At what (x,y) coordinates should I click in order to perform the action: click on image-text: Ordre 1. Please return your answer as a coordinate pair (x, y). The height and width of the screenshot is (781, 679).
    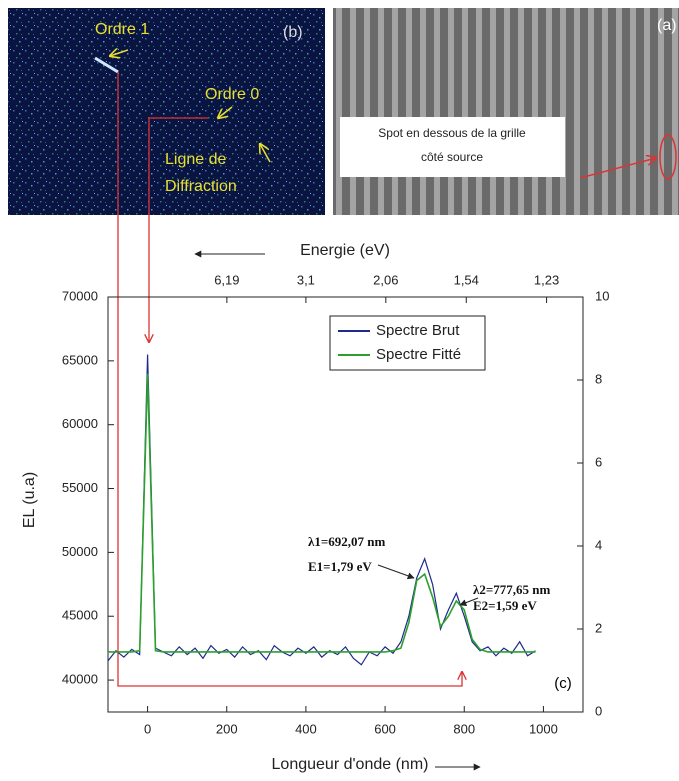
    Looking at the image, I should click on (122, 29).